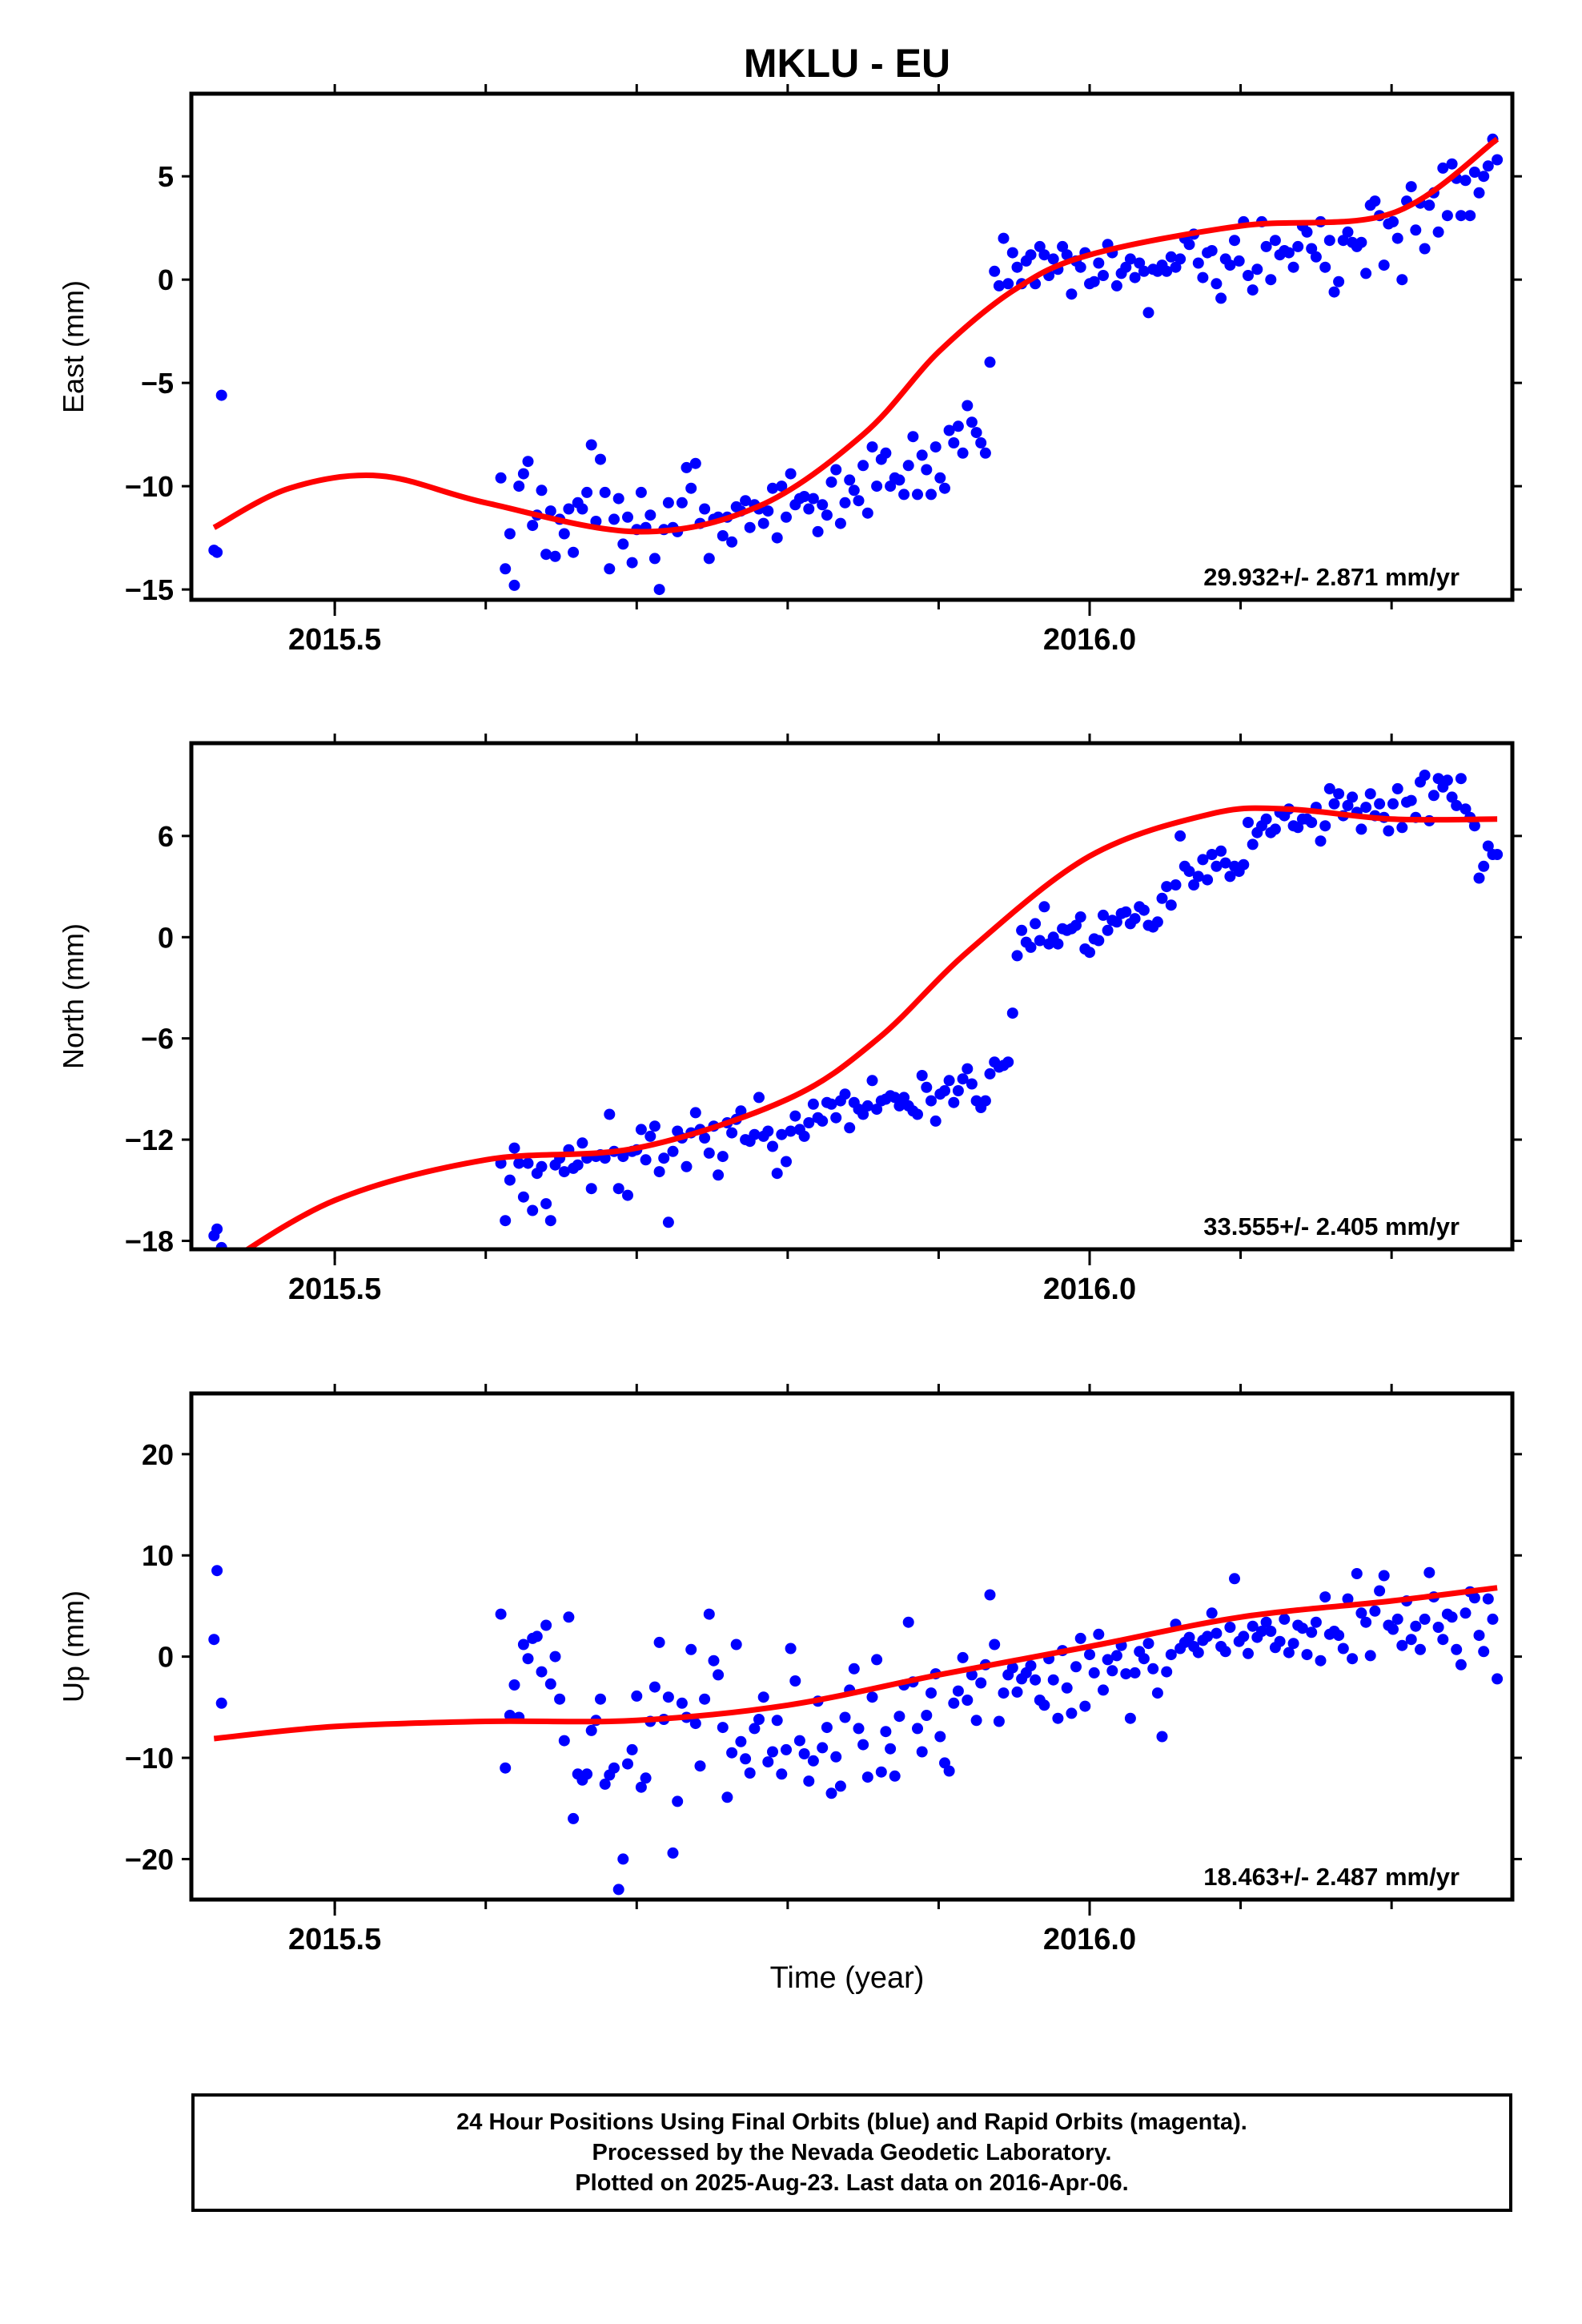  Describe the element at coordinates (1331, 577) in the screenshot. I see `east-rate-label: 29.932+/- 2.871 mm/yr` at that location.